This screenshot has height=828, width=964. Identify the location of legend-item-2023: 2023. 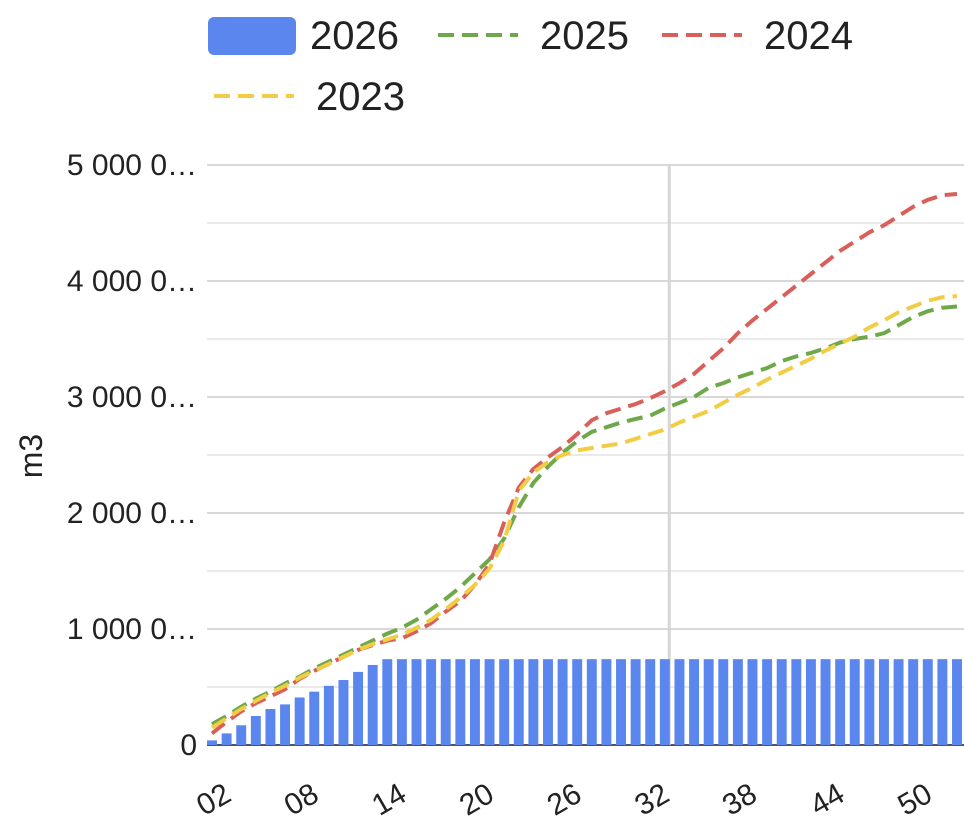
(309, 97).